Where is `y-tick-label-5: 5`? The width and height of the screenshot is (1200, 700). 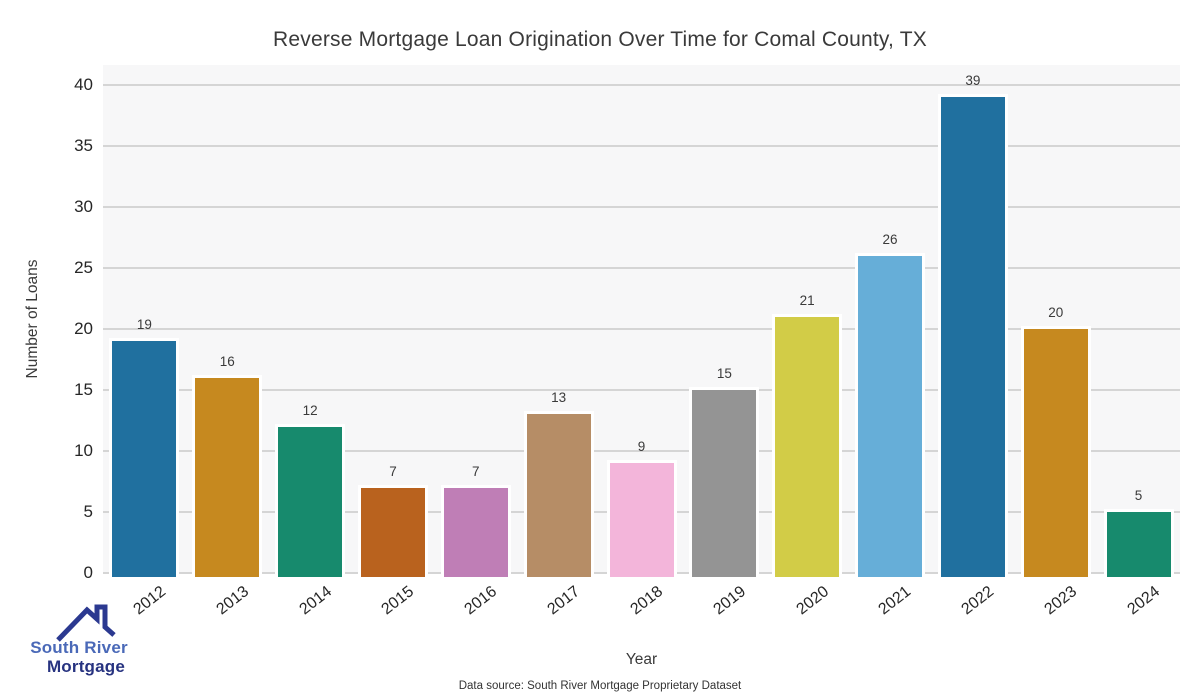 y-tick-label-5: 5 is located at coordinates (88, 511).